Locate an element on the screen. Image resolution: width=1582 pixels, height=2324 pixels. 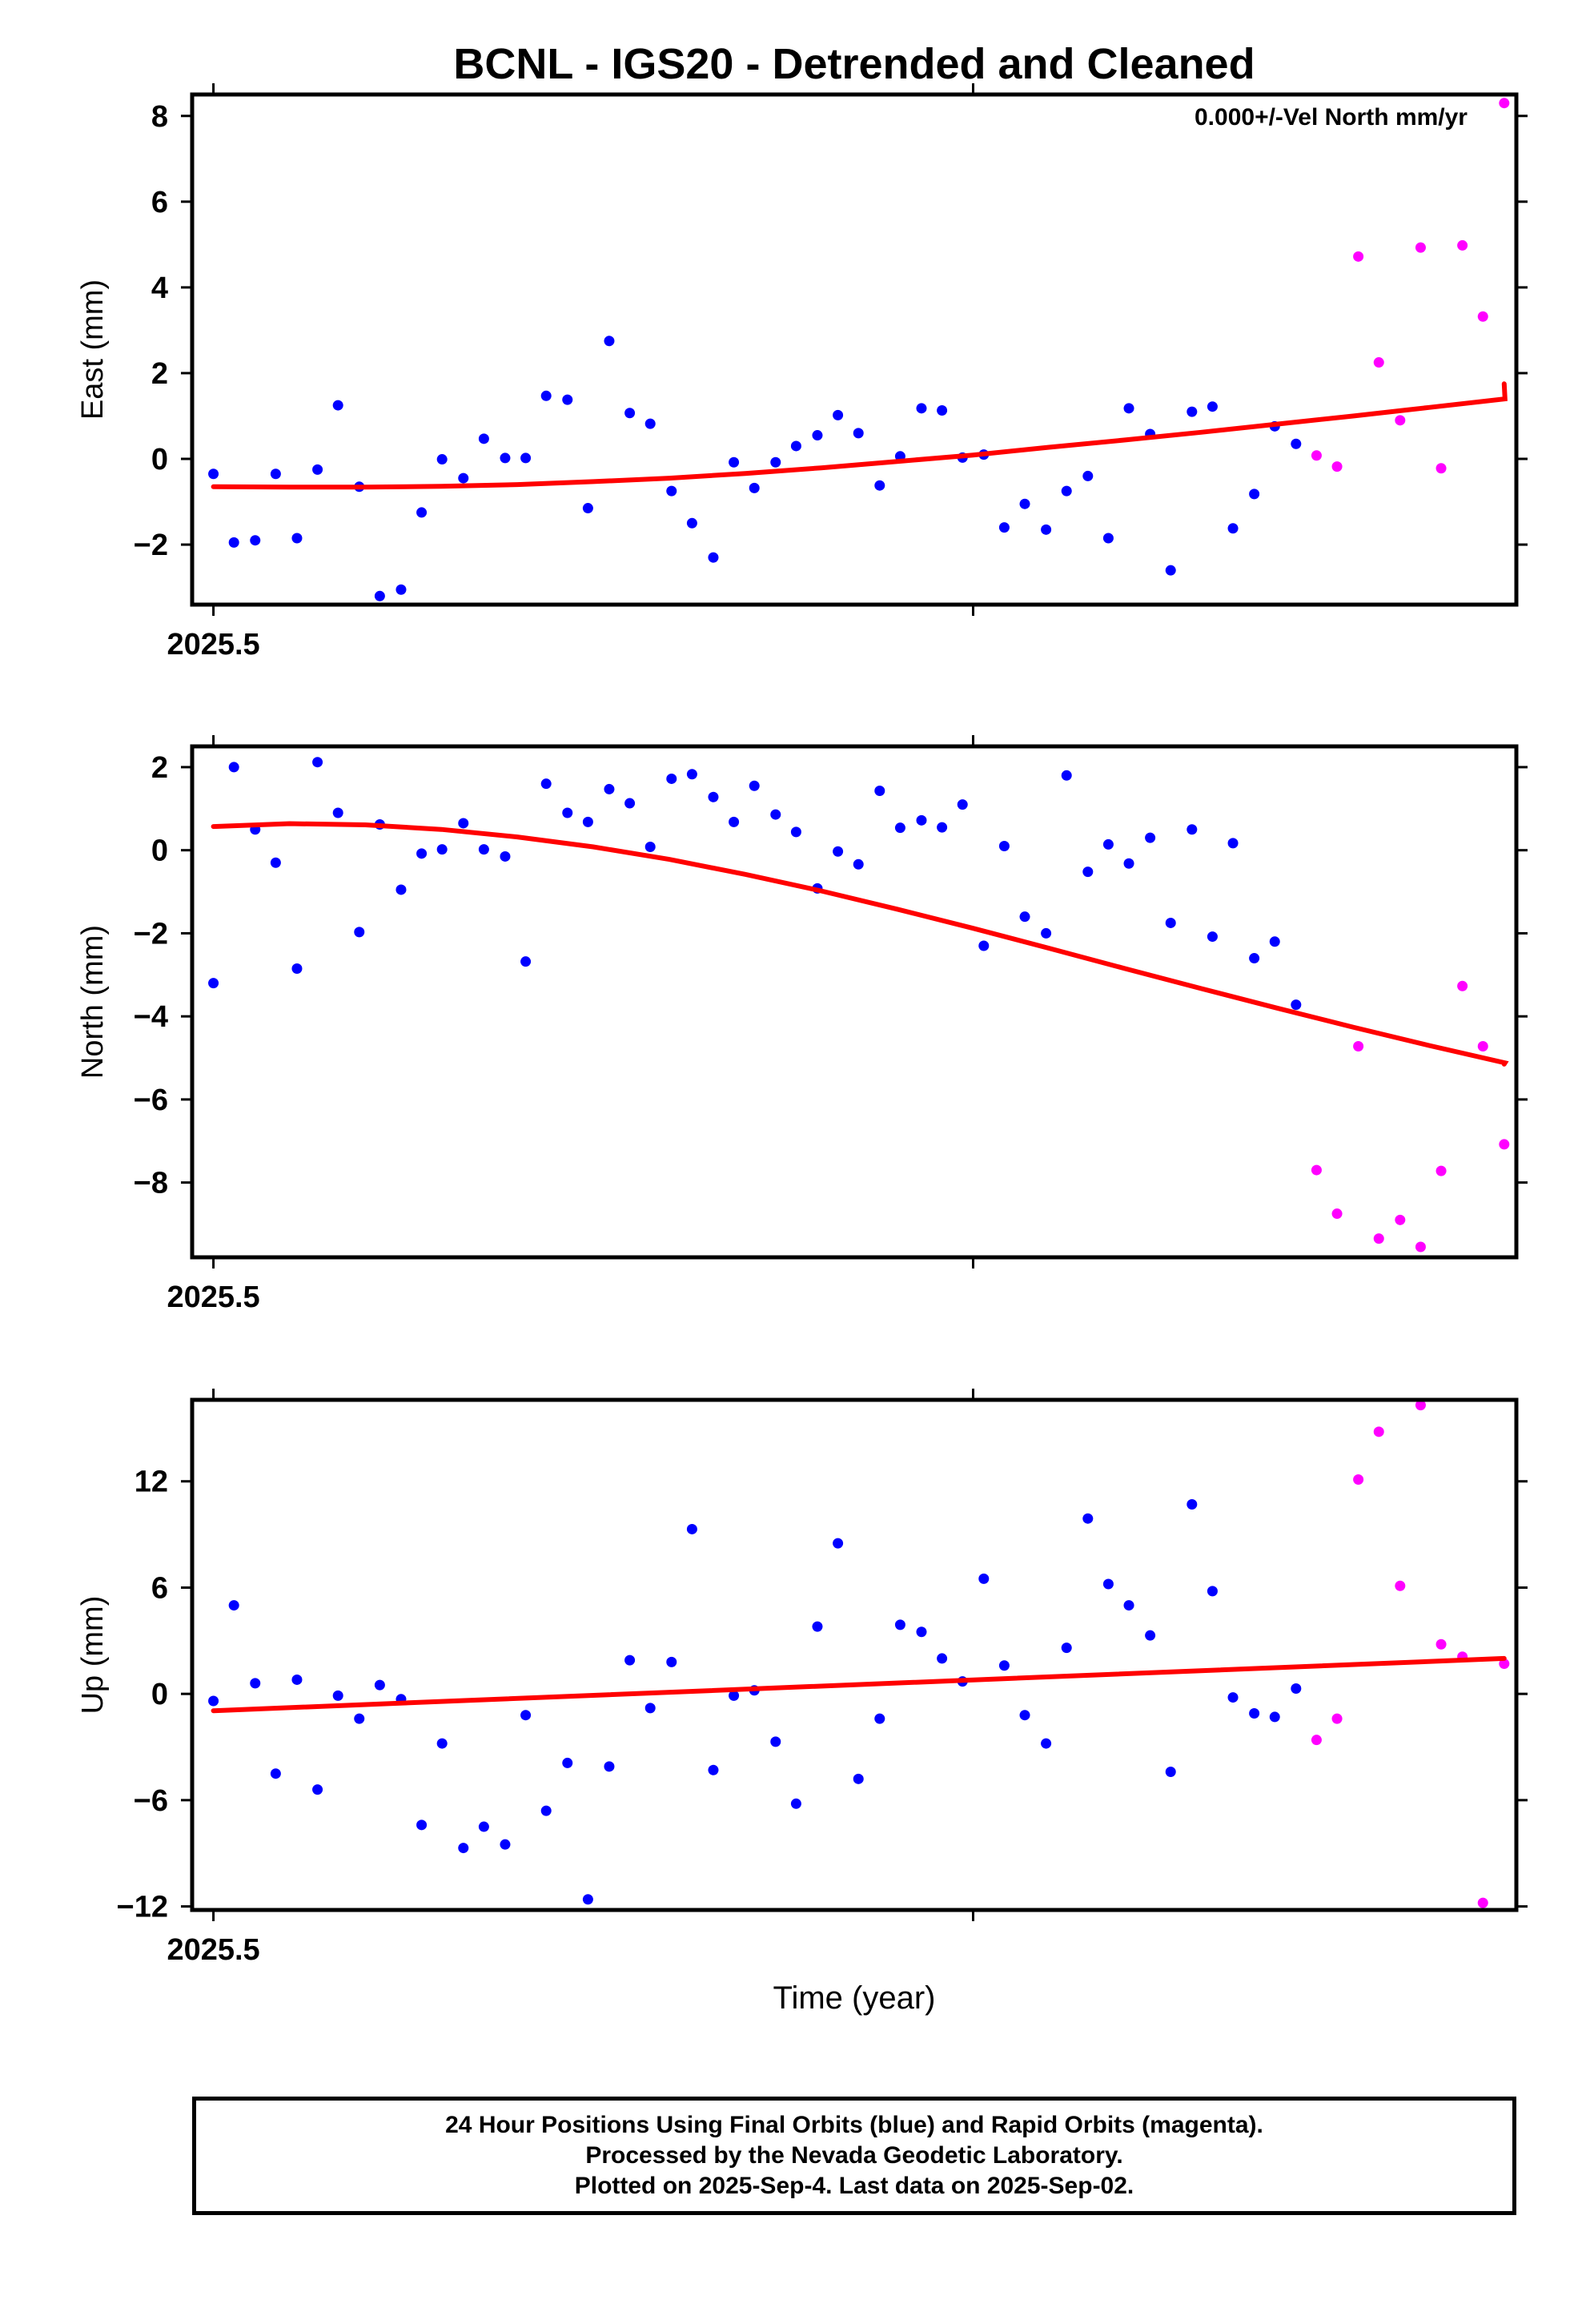
y-axis-label: Up (mm) is located at coordinates (93, 1655).